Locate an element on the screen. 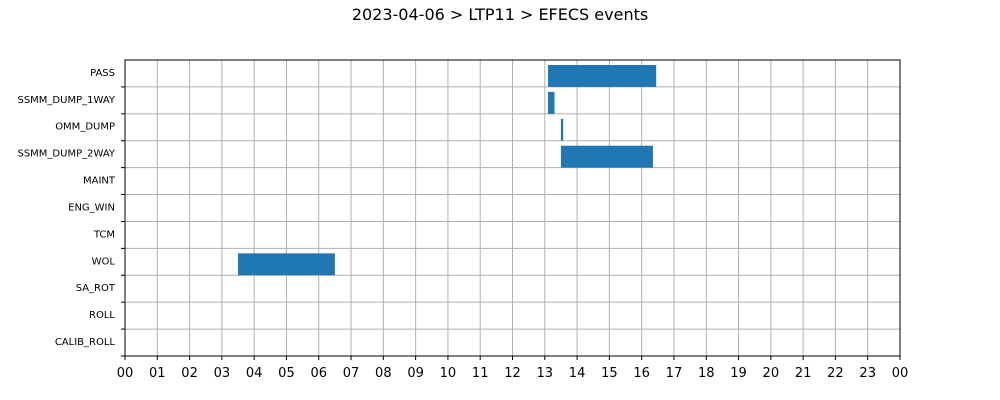 The width and height of the screenshot is (1000, 400). y-tick-label: SSMM_DUMP_2WAY is located at coordinates (66, 154).